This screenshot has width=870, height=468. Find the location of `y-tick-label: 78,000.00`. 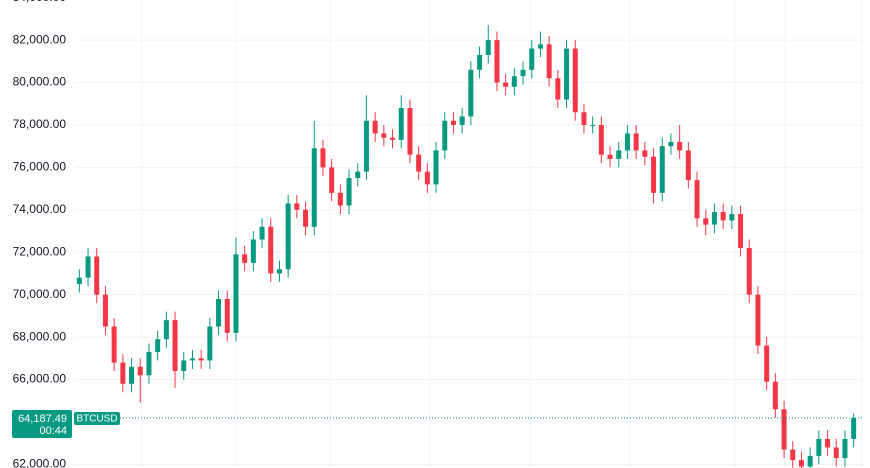

y-tick-label: 78,000.00 is located at coordinates (40, 124).